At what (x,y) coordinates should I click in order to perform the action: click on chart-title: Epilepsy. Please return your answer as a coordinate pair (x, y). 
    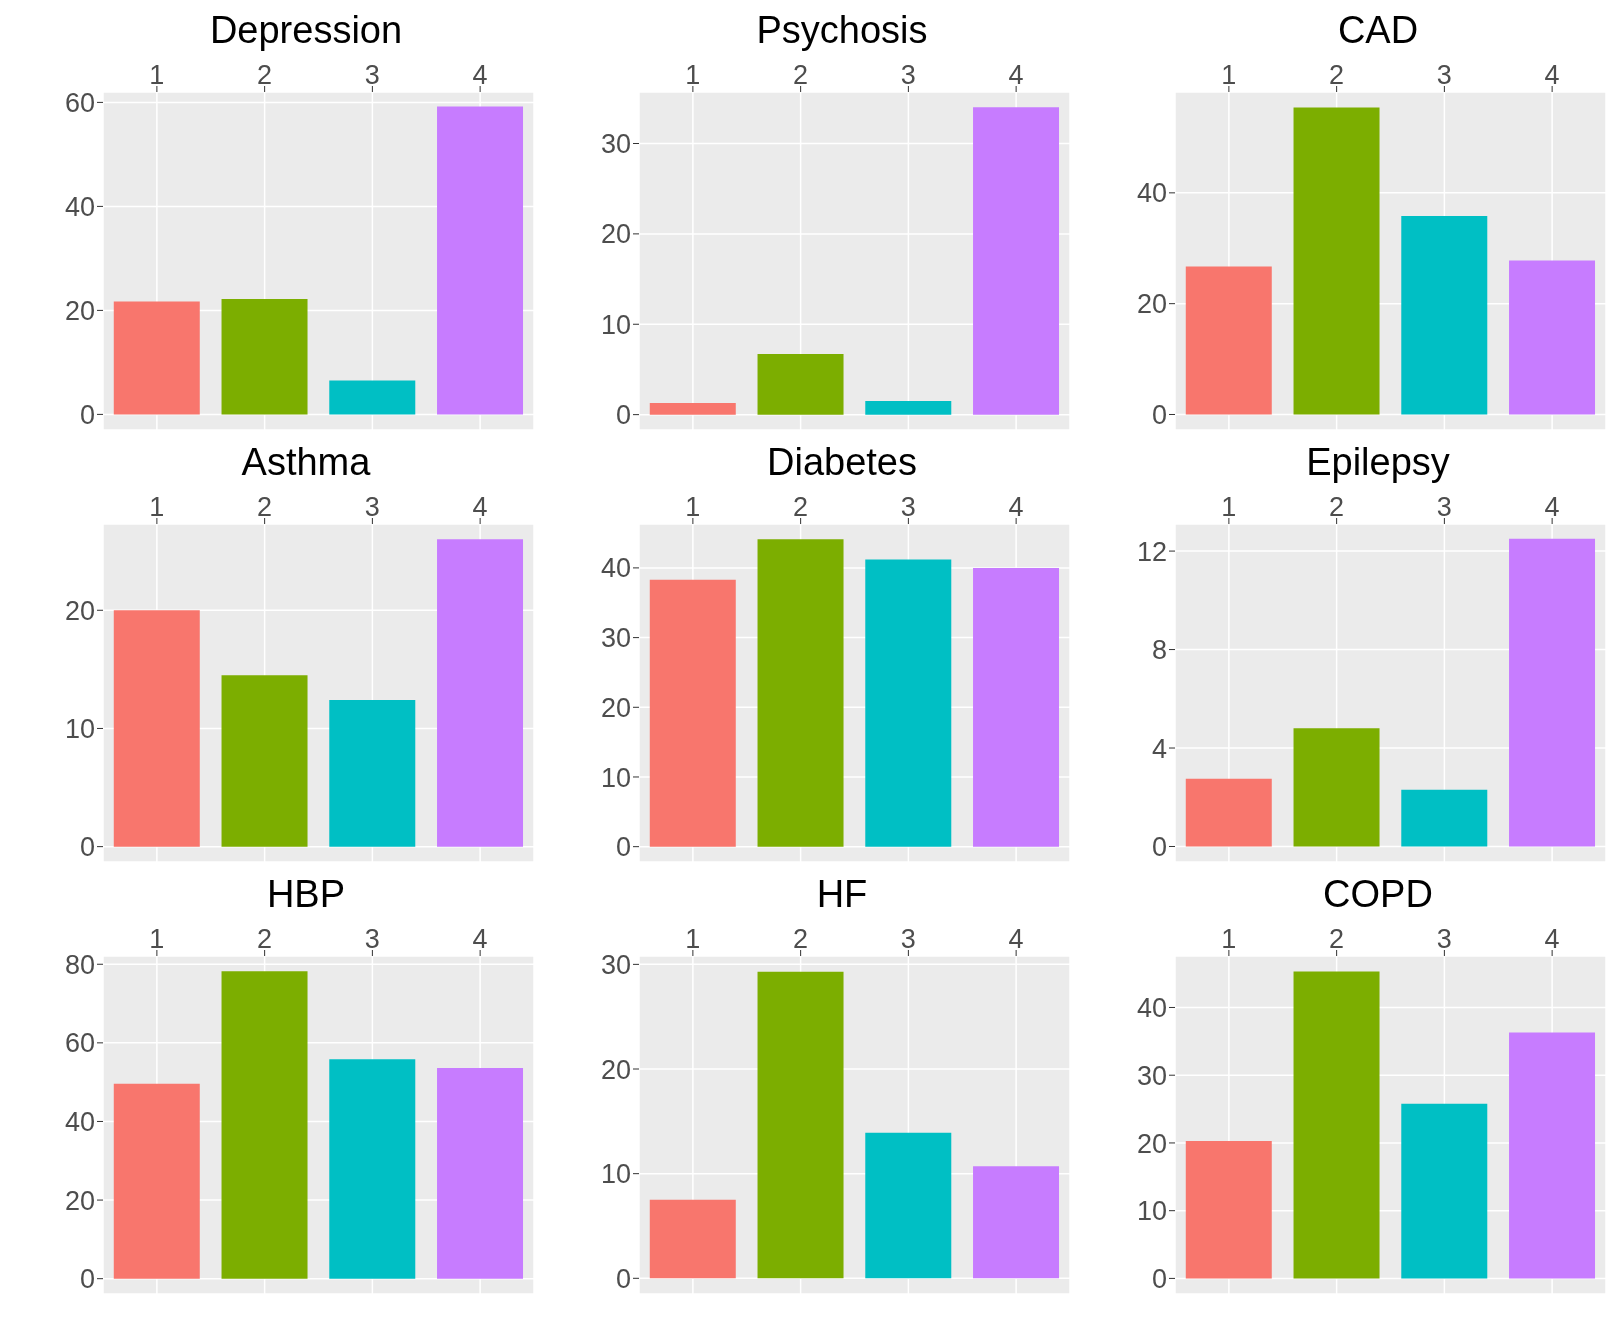
    Looking at the image, I should click on (1378, 462).